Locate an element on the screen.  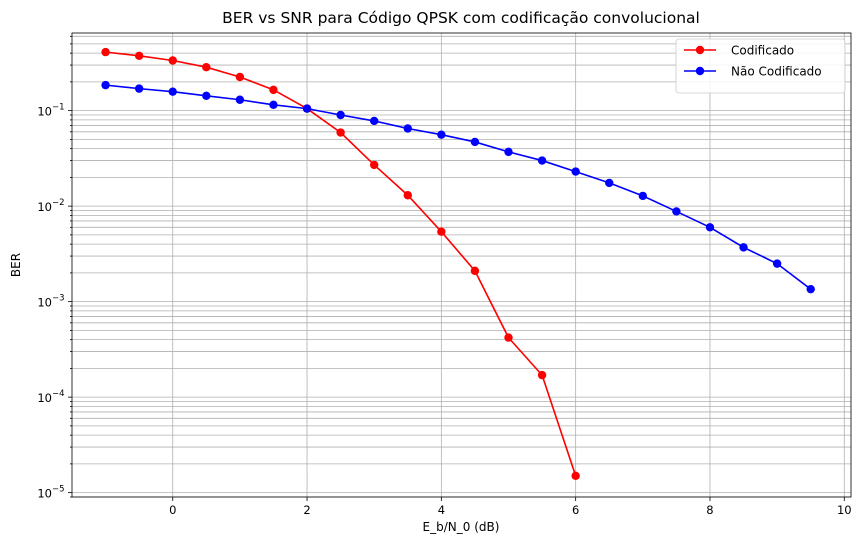
legend-label: Não Codificado is located at coordinates (776, 72).